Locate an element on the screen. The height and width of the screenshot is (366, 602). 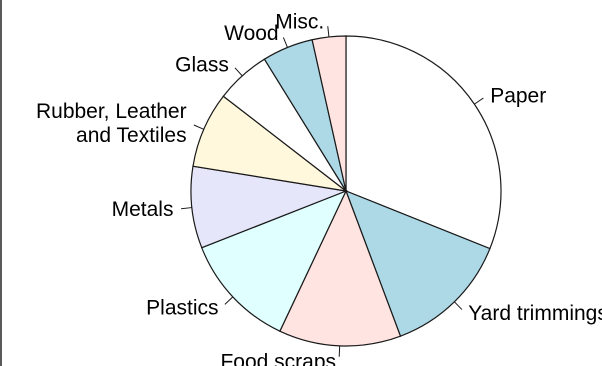
label-tick-misc is located at coordinates (328, 31).